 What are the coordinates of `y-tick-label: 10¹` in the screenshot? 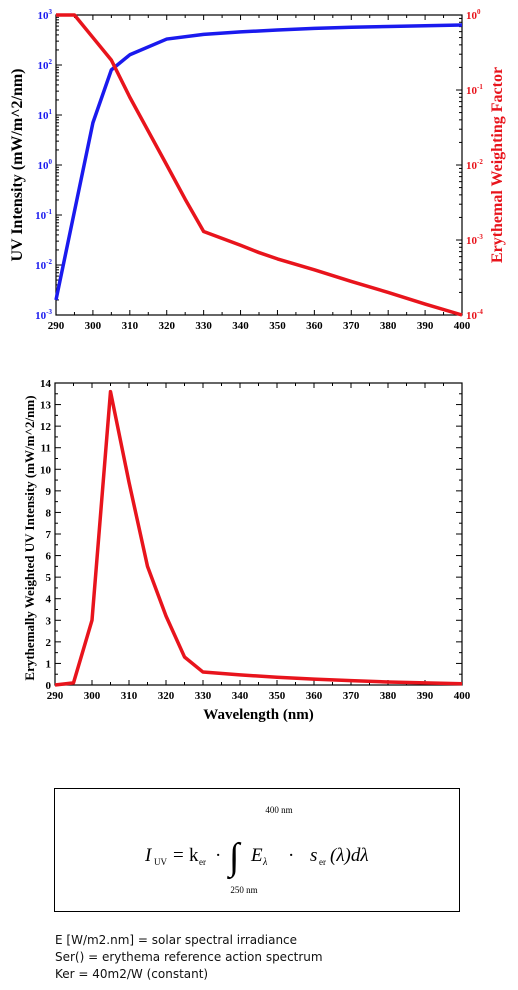 It's located at (45, 115).